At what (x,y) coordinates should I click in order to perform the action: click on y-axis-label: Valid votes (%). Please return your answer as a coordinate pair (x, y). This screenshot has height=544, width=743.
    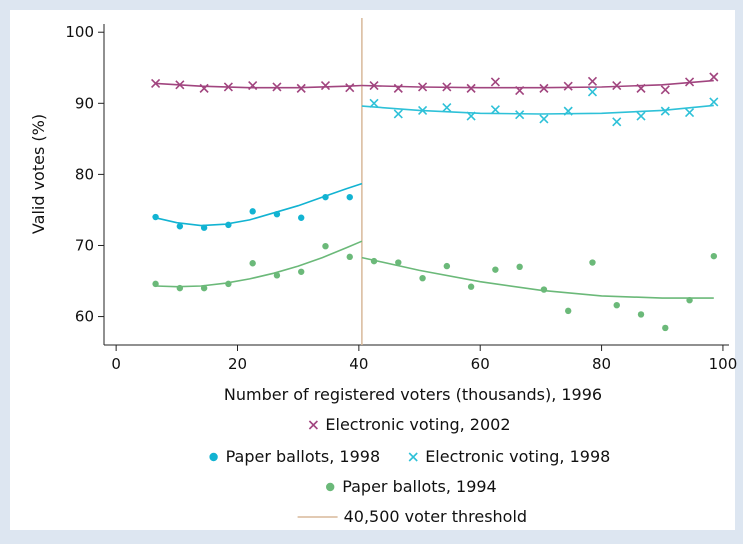
    Looking at the image, I should click on (38, 174).